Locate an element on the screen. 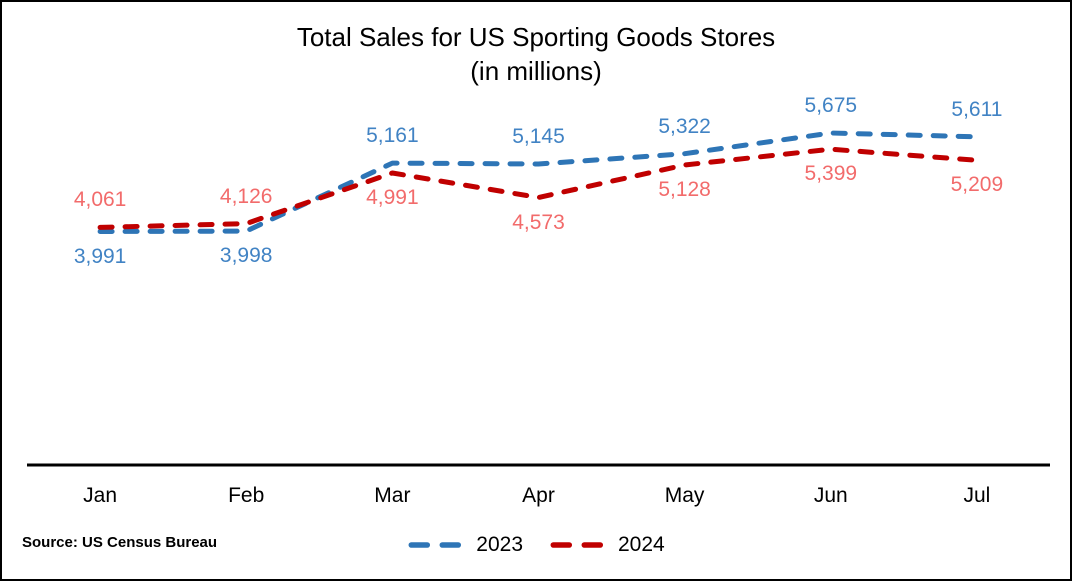 Image resolution: width=1072 pixels, height=581 pixels. data-label-2023-Jun: 5,675 is located at coordinates (831, 105).